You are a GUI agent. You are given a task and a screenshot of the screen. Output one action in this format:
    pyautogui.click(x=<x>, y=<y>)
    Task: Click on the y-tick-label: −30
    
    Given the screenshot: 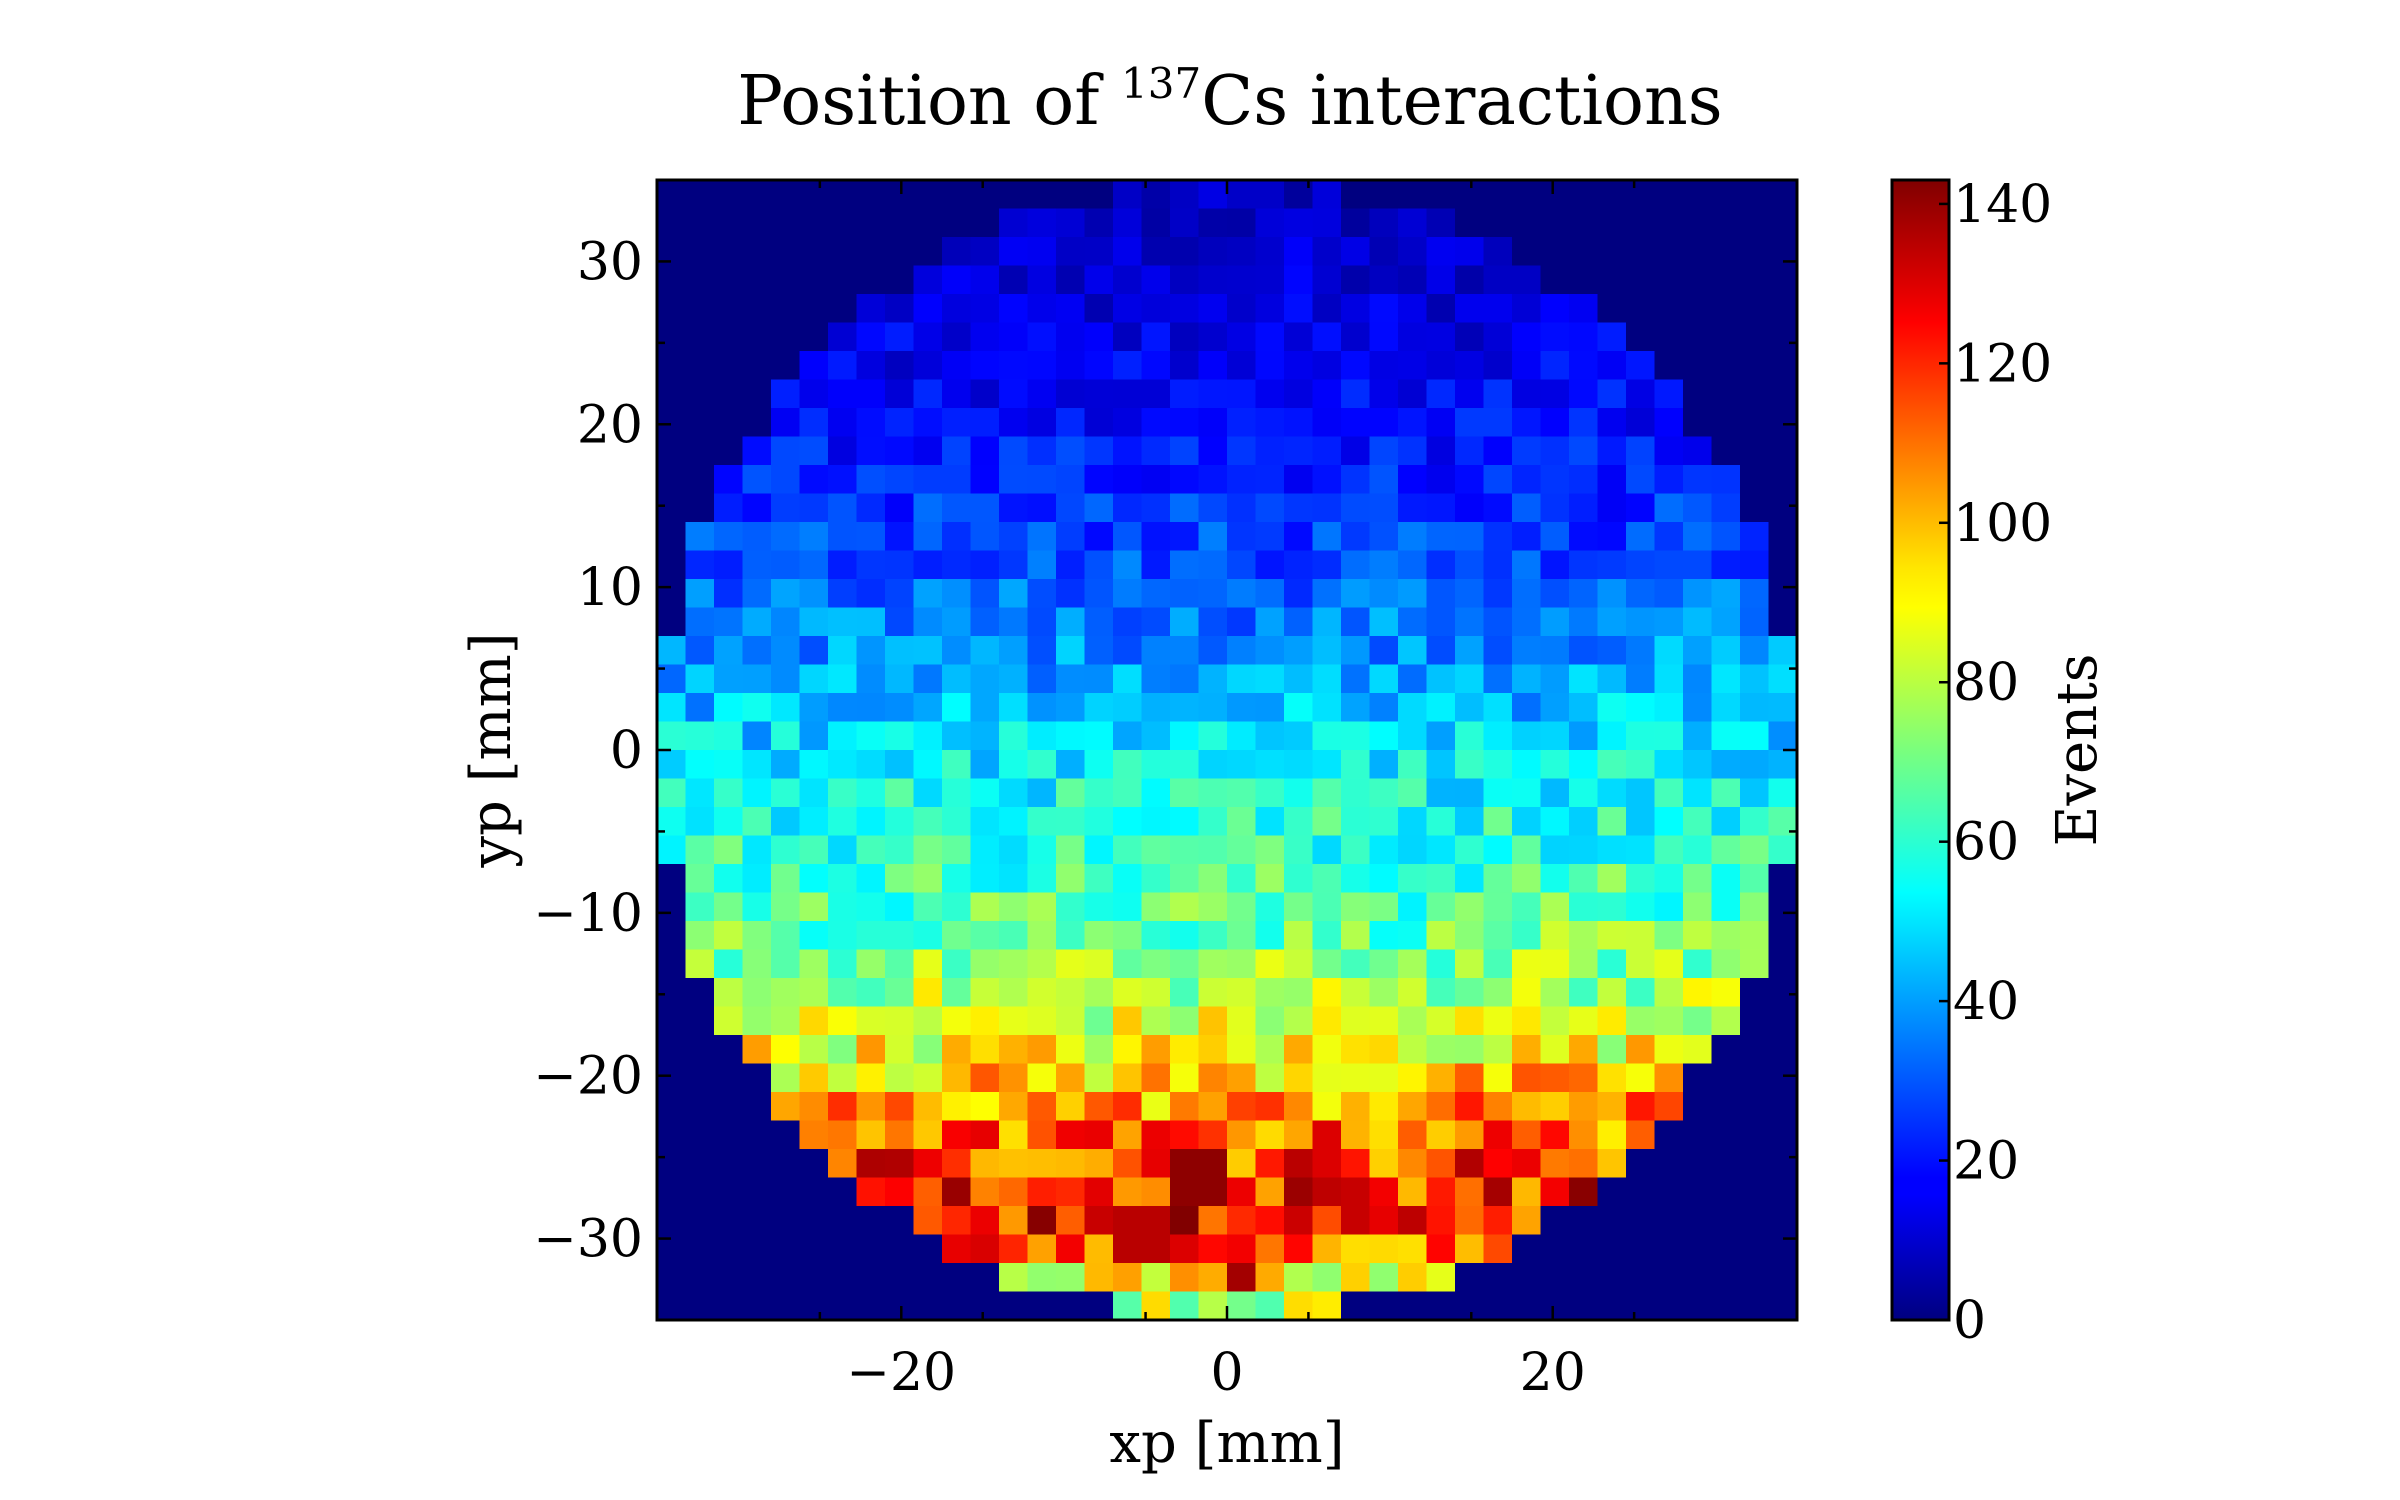 What is the action you would take?
    pyautogui.click(x=588, y=1240)
    